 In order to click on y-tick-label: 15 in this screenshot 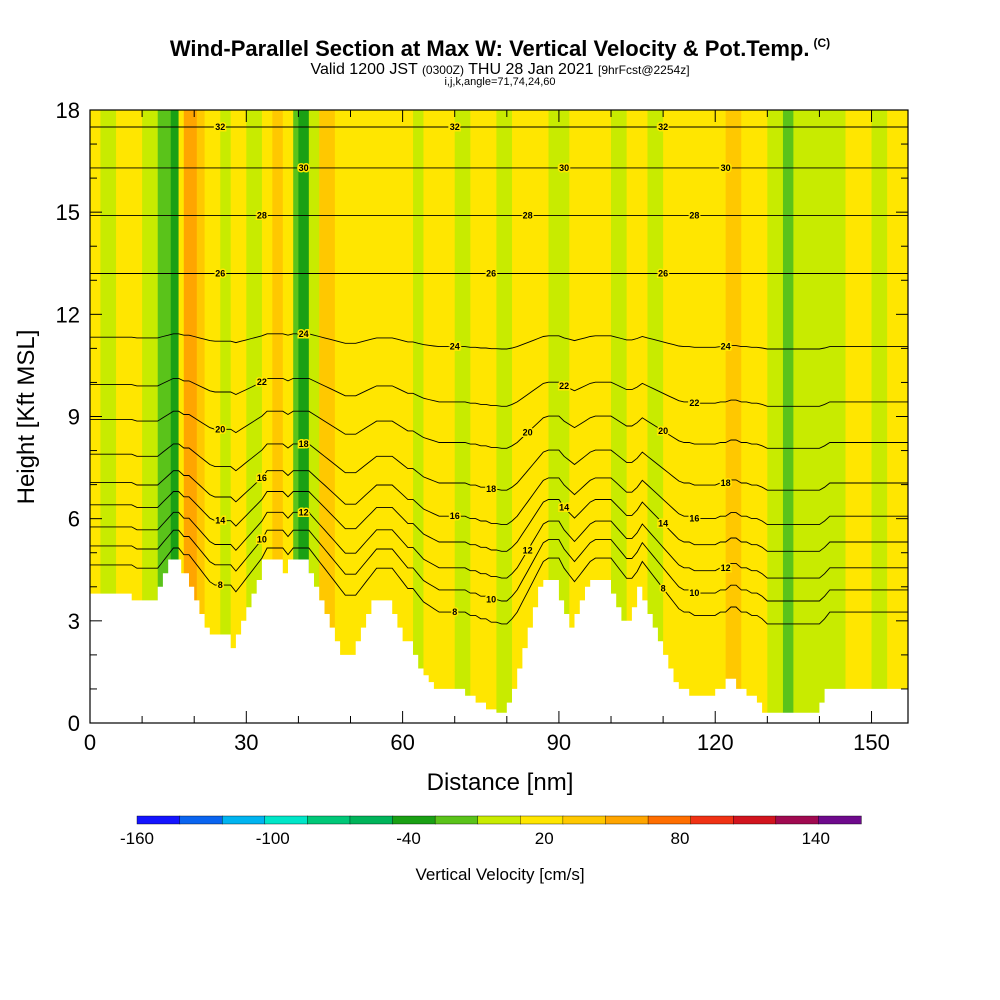, I will do `click(68, 212)`.